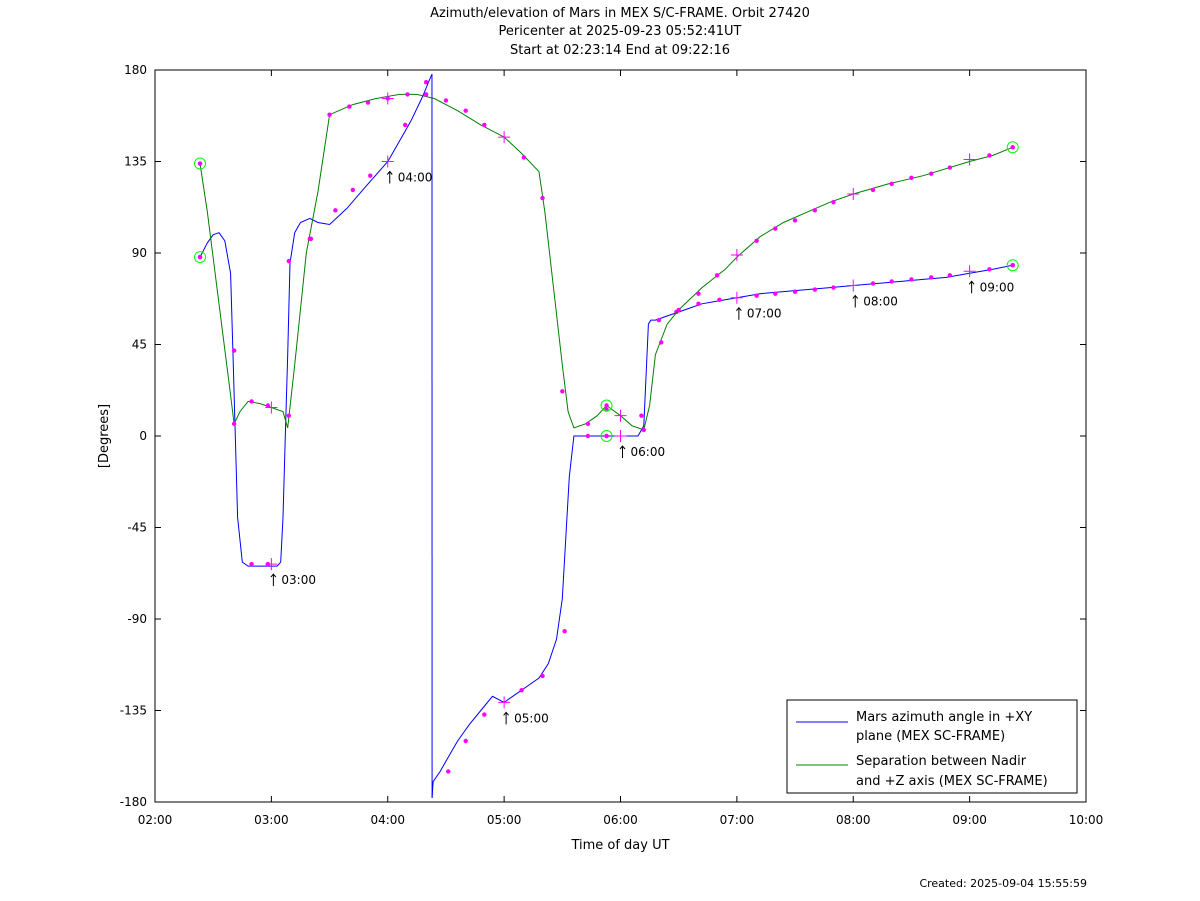 The width and height of the screenshot is (1200, 901). I want to click on y-tick-label: 180, so click(135, 70).